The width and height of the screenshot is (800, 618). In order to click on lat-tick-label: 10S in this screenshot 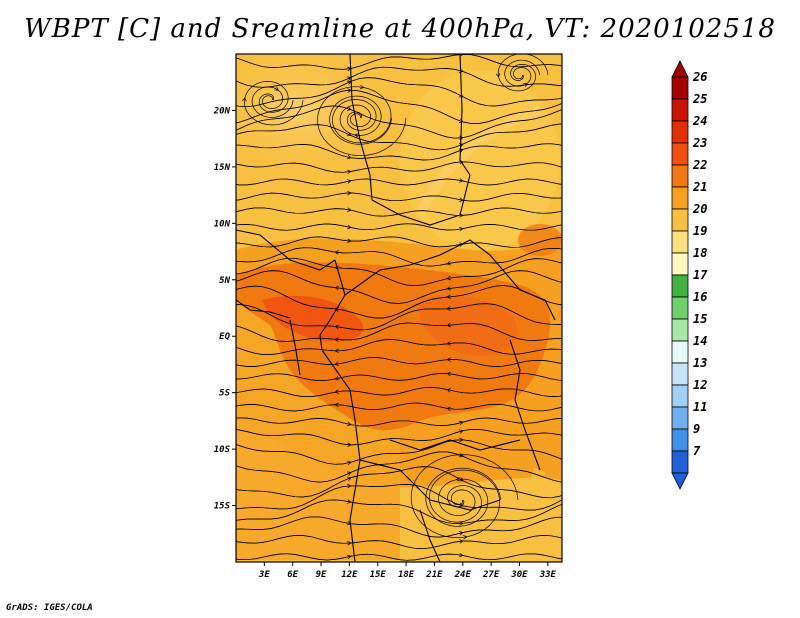, I will do `click(222, 450)`.